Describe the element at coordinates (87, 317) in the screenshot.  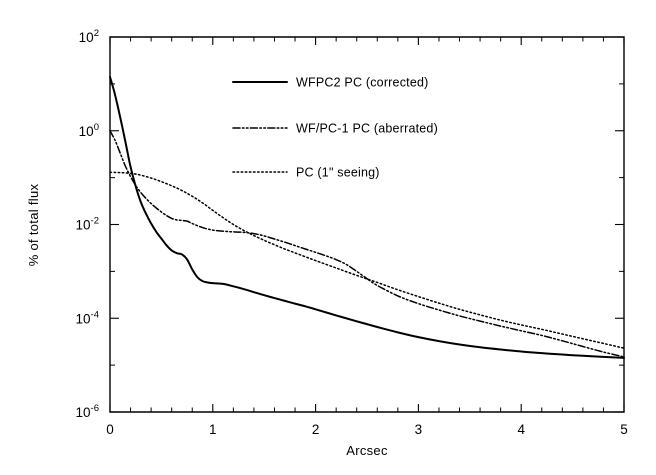
I see `y-tick-label: 10⁻⁴` at that location.